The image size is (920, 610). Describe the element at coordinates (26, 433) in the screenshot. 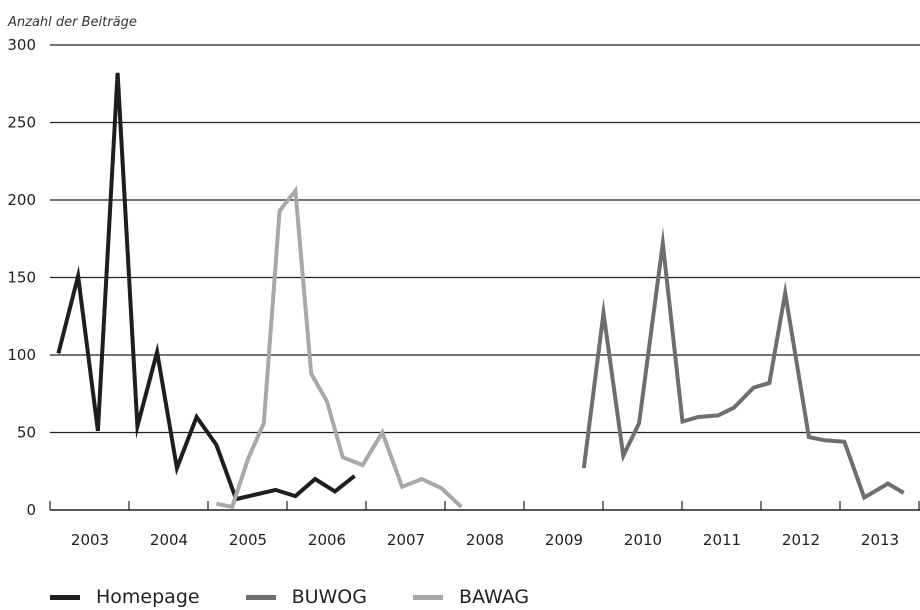

I see `y-tick-label-50: 50` at that location.